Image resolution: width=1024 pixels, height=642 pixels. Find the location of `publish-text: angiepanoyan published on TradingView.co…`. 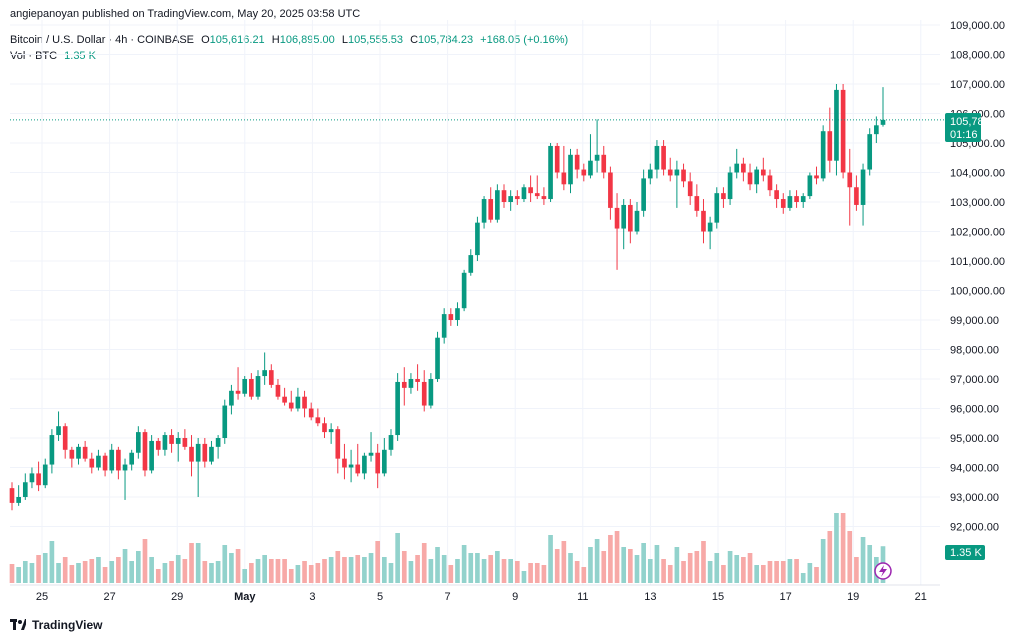

publish-text: angiepanoyan published on TradingView.co… is located at coordinates (185, 14).